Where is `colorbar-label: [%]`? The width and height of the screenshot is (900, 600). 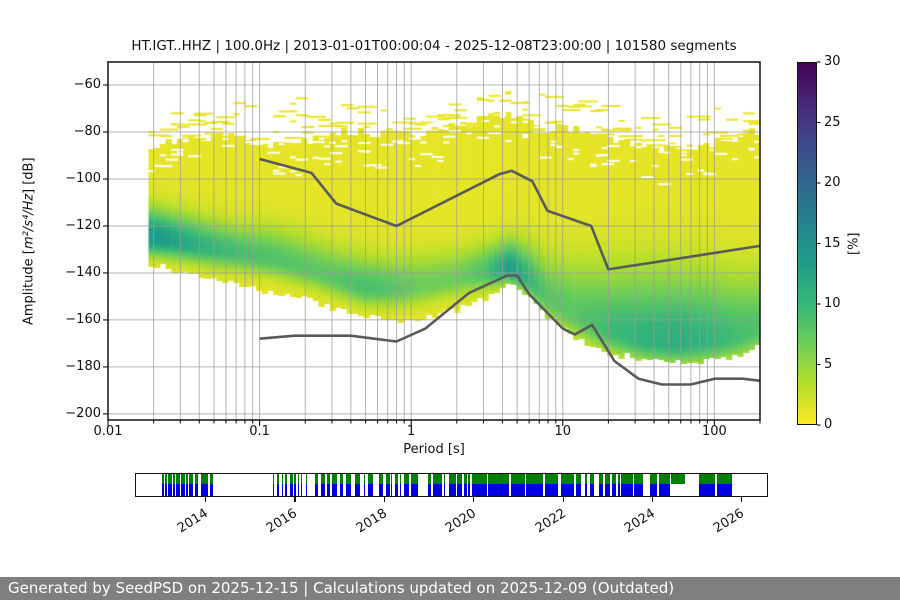 colorbar-label: [%] is located at coordinates (854, 243).